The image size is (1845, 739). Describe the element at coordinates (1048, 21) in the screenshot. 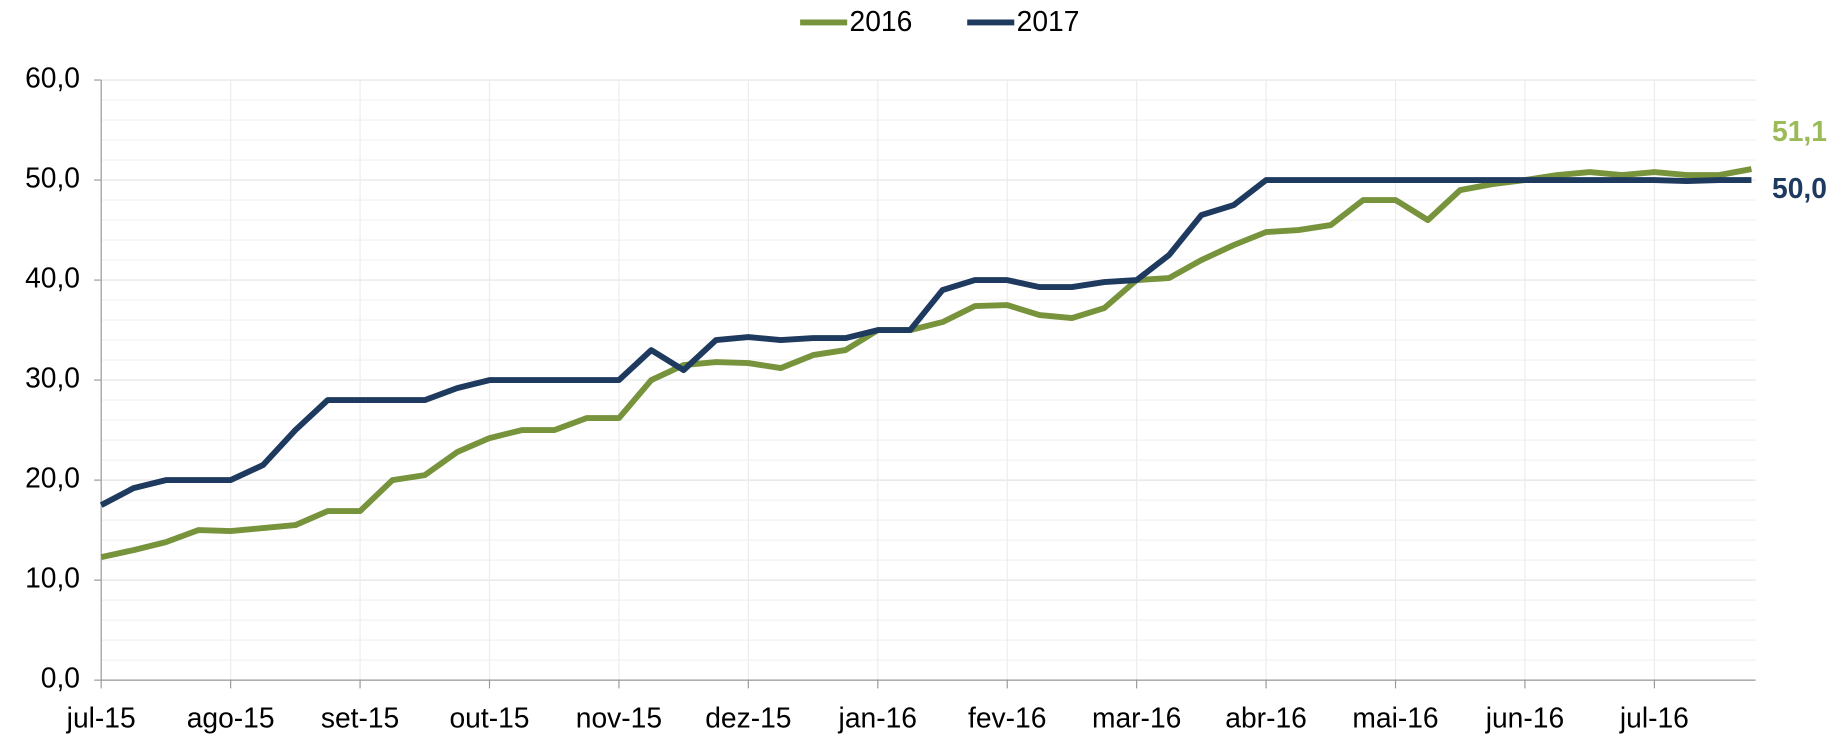

I see `legend-label: 2017` at that location.